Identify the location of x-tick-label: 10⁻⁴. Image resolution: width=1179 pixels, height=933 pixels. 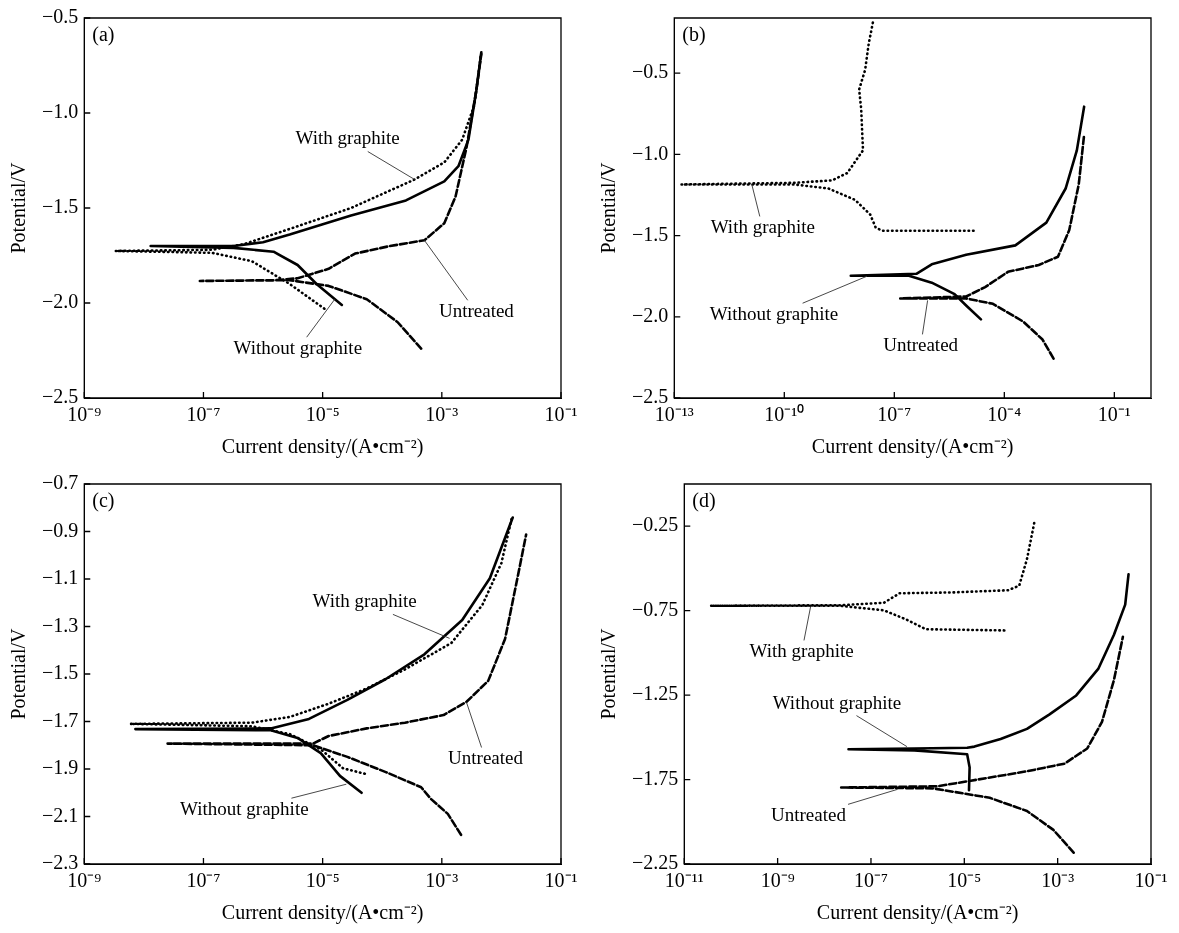
(1004, 414).